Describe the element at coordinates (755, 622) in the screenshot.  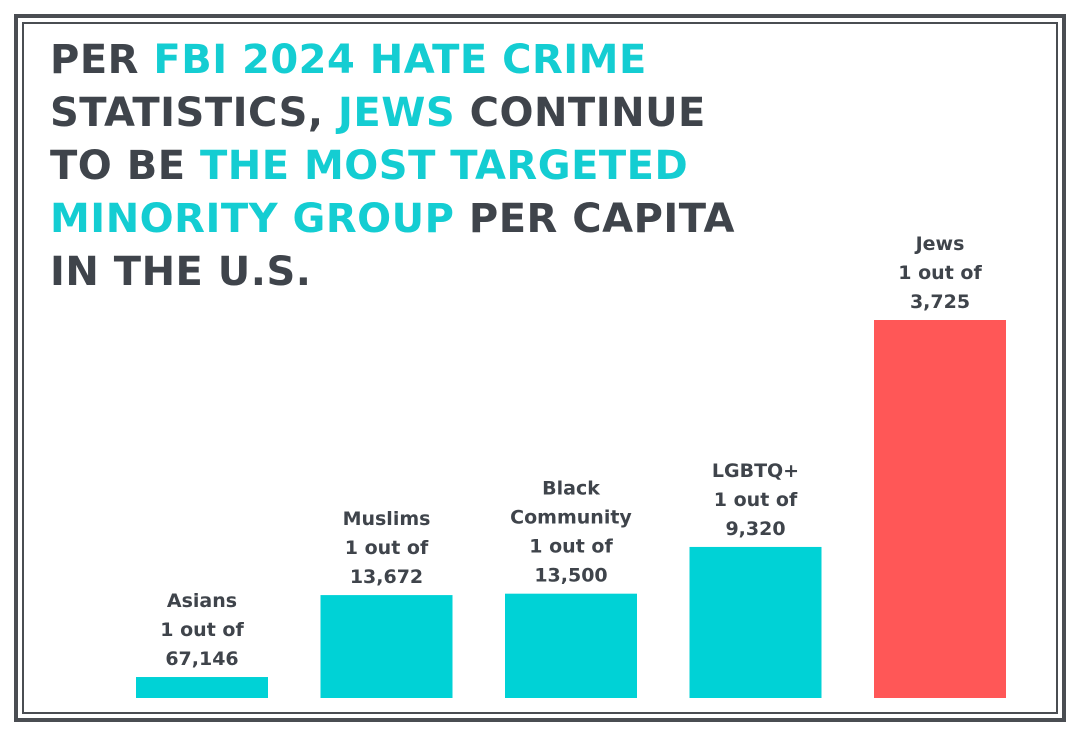
I see `bar-lgbtq` at that location.